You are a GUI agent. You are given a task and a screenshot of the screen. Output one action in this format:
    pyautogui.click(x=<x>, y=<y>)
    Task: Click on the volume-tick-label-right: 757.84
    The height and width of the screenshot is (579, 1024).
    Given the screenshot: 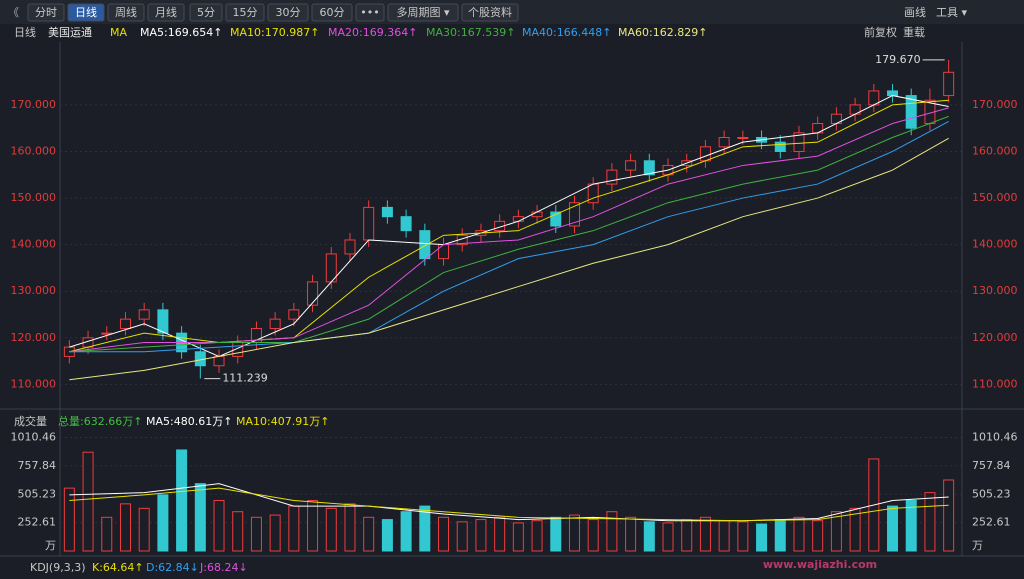 What is the action you would take?
    pyautogui.click(x=991, y=465)
    